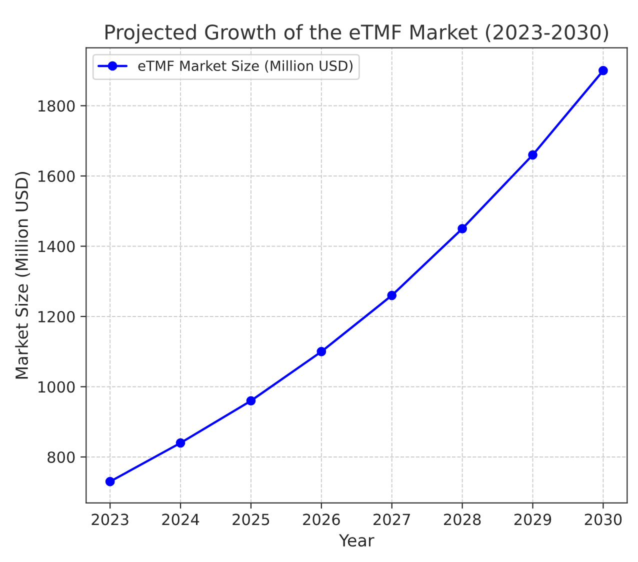  I want to click on y-tick-label: 1400, so click(56, 246).